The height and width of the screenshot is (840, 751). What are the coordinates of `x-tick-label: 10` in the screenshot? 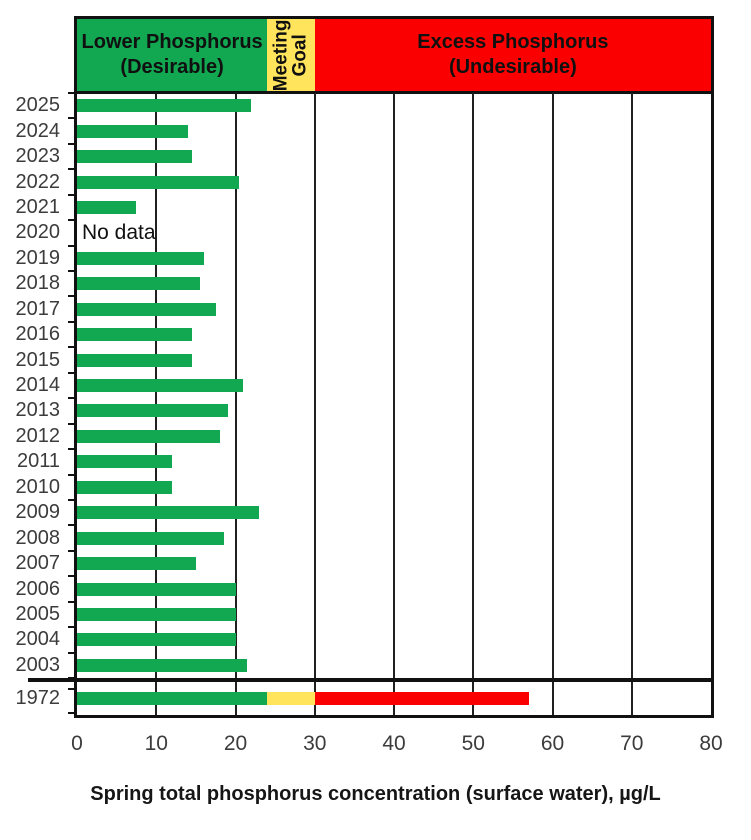 It's located at (156, 743).